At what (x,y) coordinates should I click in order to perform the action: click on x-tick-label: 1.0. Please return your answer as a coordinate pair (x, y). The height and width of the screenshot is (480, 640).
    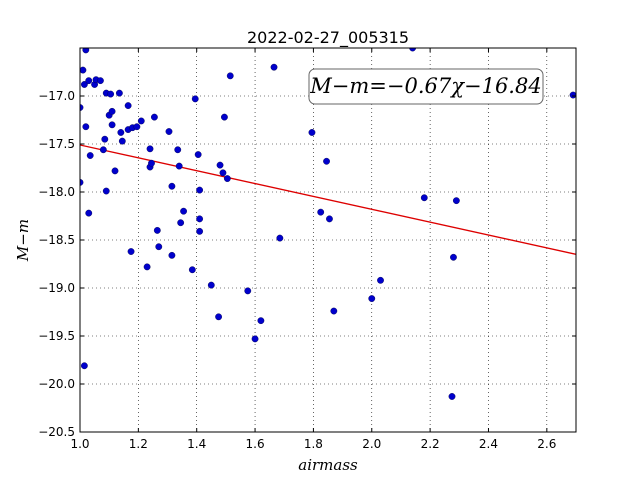
    Looking at the image, I should click on (79, 444).